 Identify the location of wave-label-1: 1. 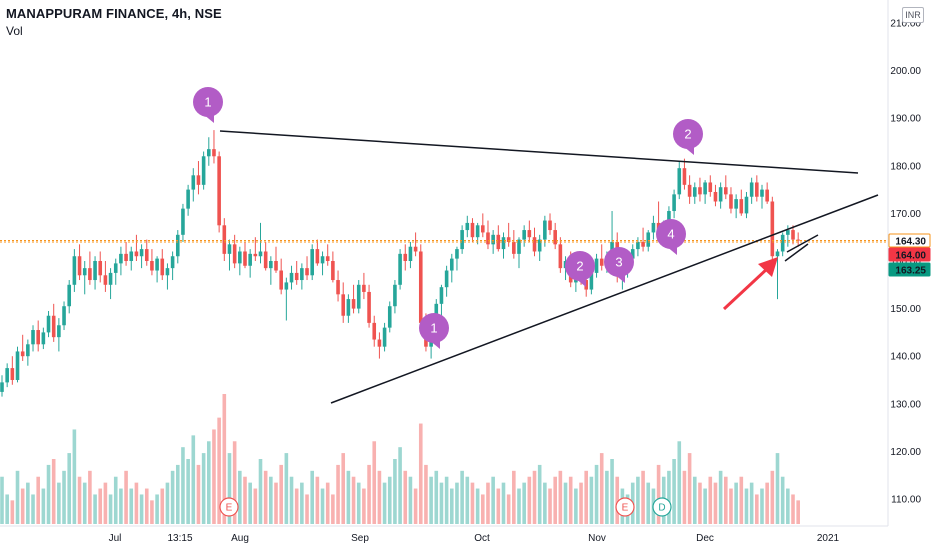
(208, 105).